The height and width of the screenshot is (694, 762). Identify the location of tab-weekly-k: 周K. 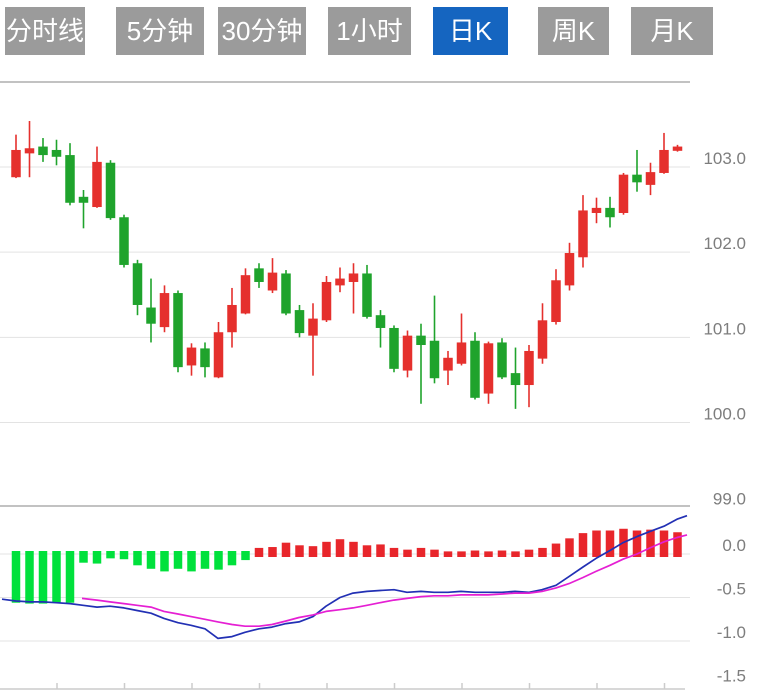
(573, 31).